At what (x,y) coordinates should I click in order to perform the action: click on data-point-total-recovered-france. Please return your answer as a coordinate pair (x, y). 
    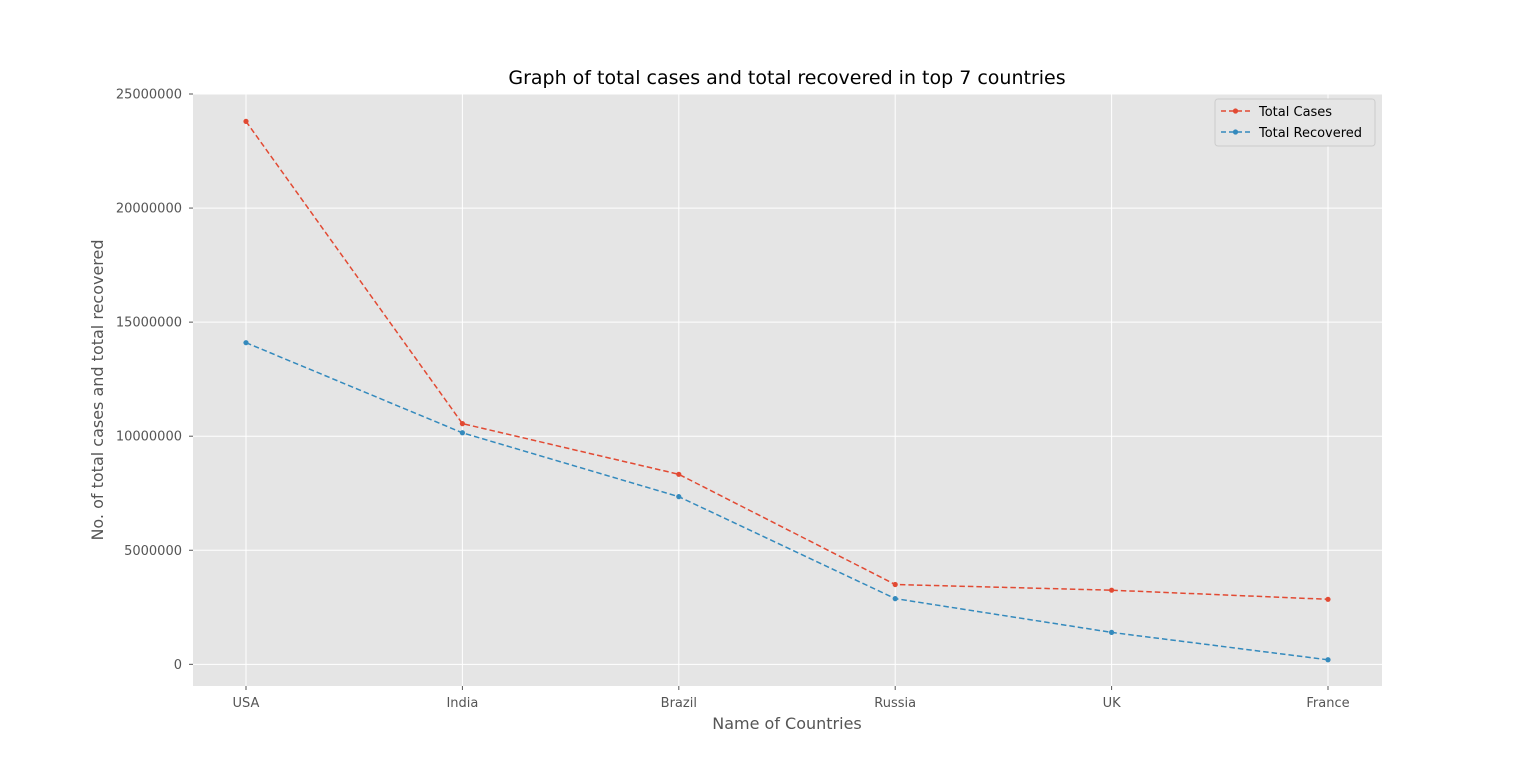
    Looking at the image, I should click on (1328, 660).